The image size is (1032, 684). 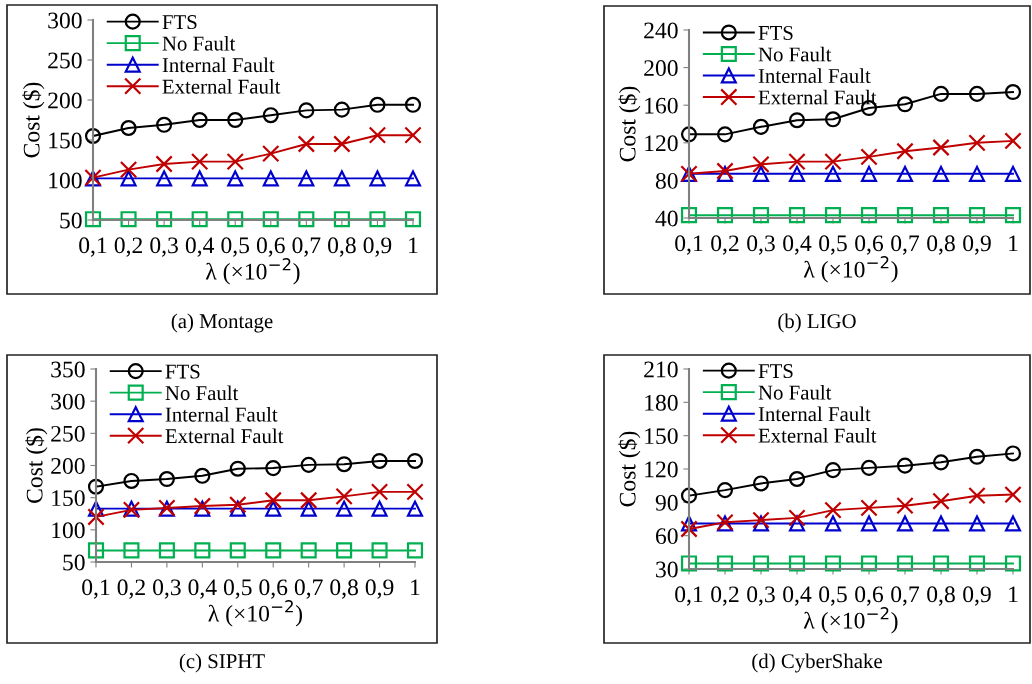 What do you see at coordinates (666, 536) in the screenshot?
I see `y-tick-label: 60` at bounding box center [666, 536].